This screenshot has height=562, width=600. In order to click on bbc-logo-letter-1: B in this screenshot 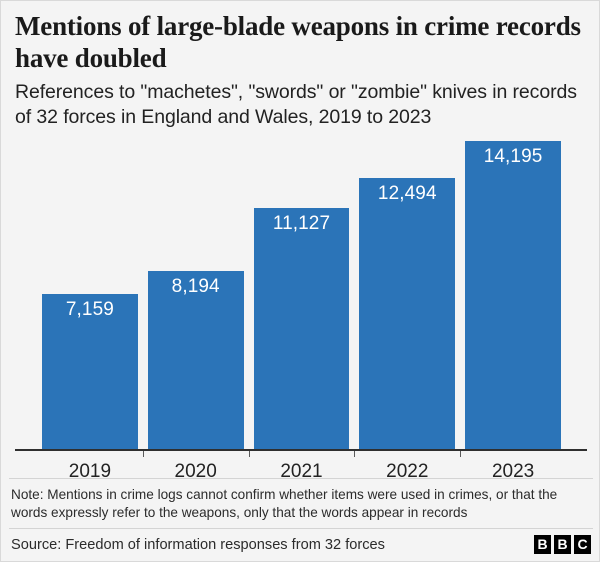, I will do `click(562, 544)`.